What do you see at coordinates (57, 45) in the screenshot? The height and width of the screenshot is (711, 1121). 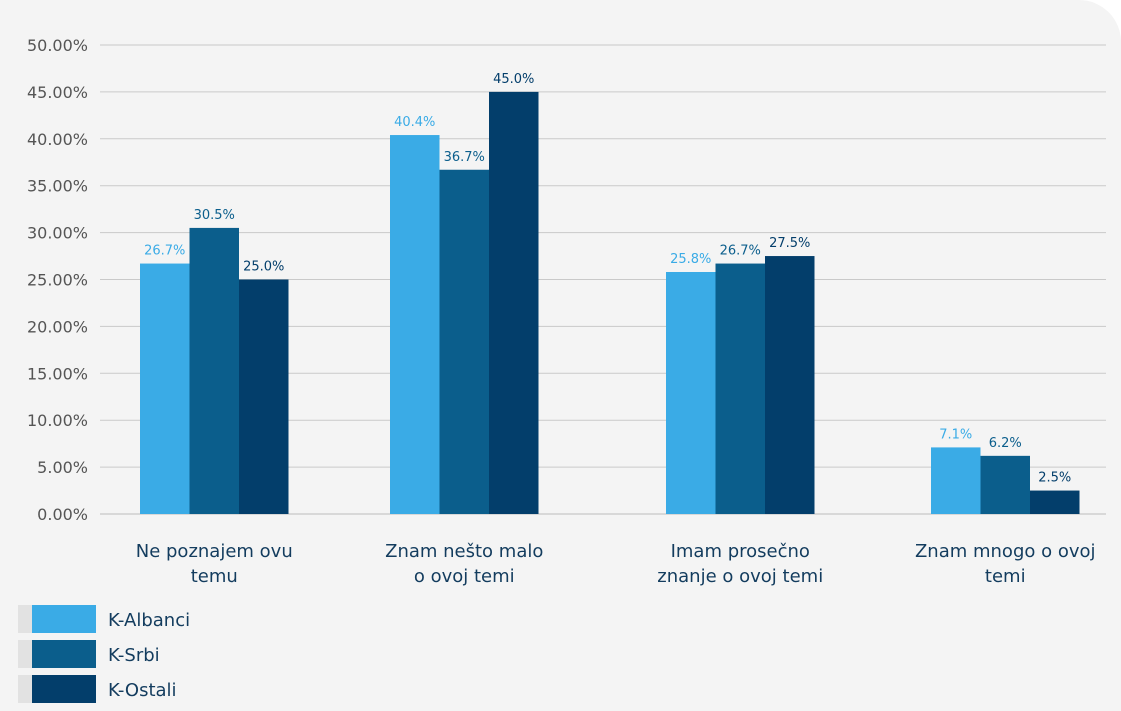 I see `y-tick-label: 50.00%` at bounding box center [57, 45].